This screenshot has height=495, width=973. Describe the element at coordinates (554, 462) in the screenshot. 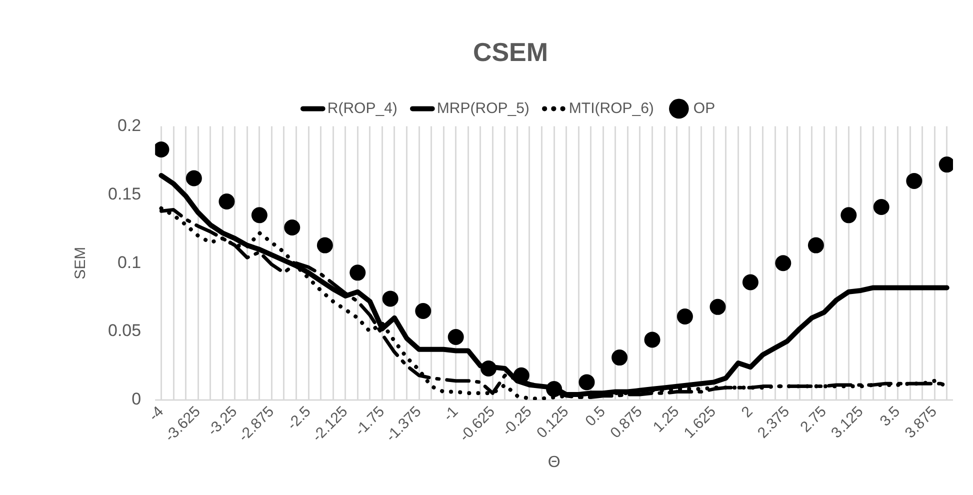

I see `x-axis-title: Θ` at that location.